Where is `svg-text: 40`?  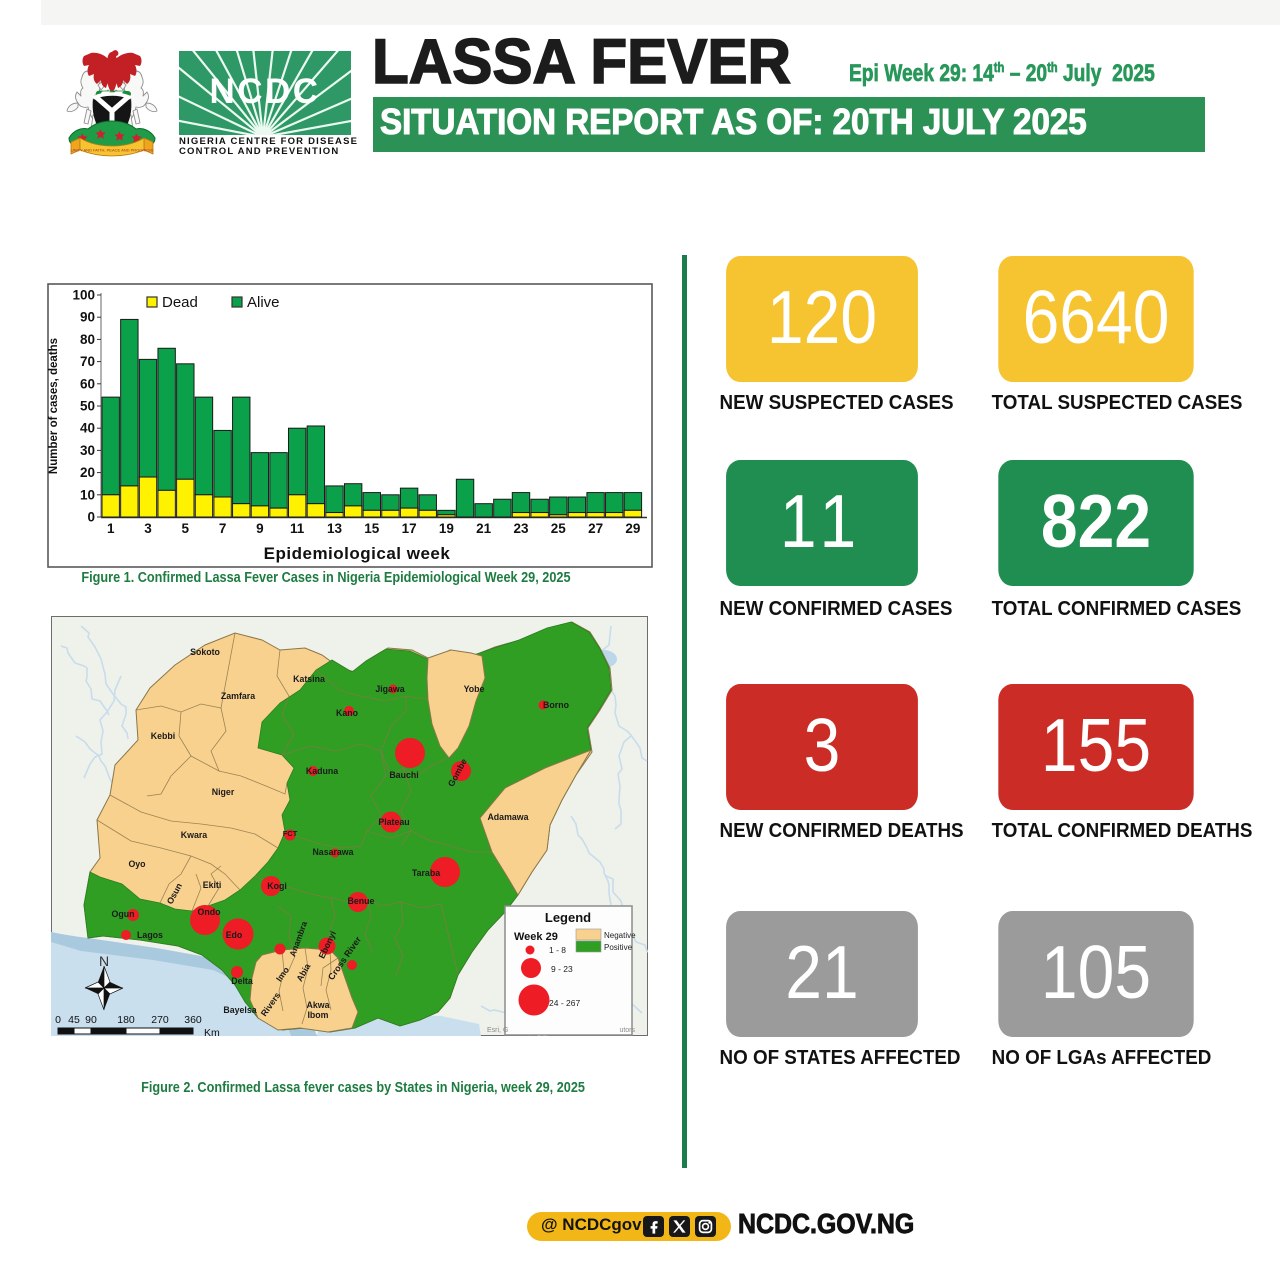
svg-text: 40 is located at coordinates (87, 428).